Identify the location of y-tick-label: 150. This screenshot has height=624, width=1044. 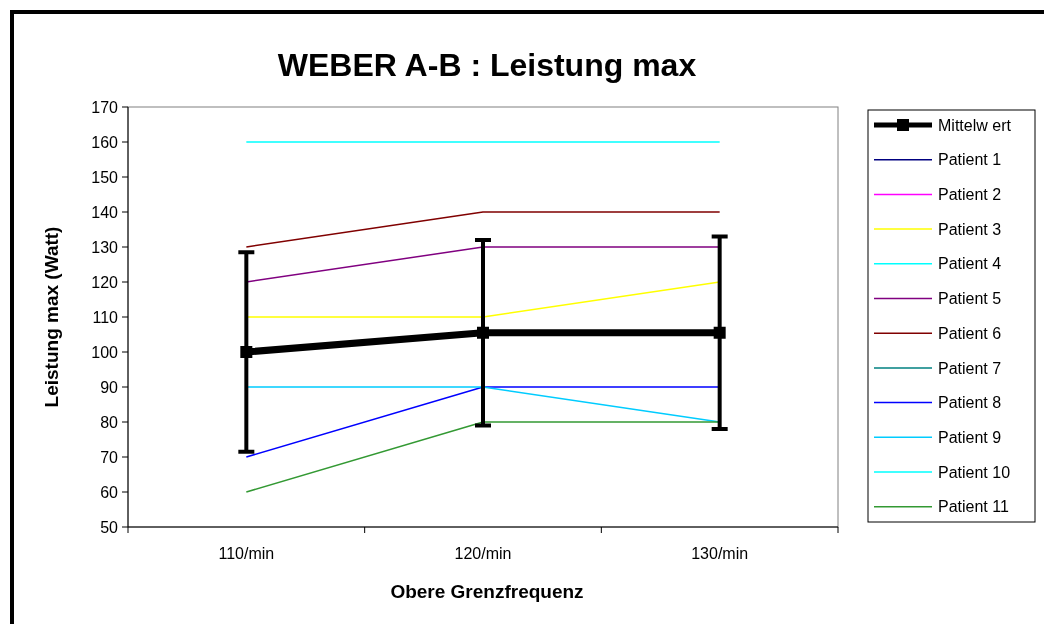
(105, 177).